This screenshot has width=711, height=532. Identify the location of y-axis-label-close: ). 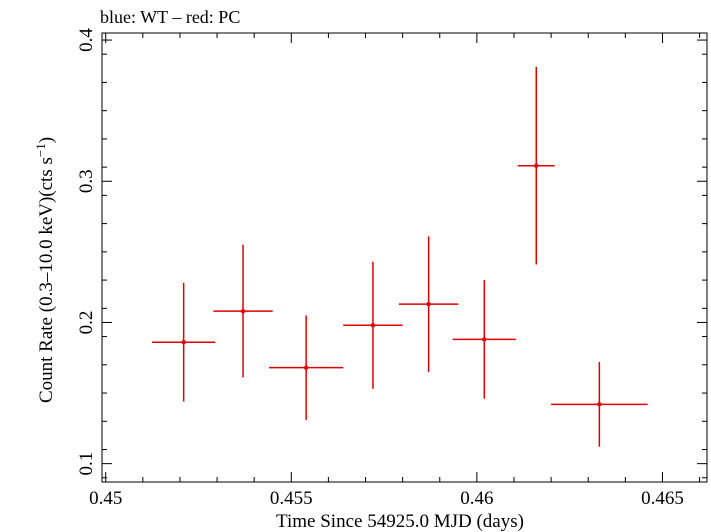
(46, 140).